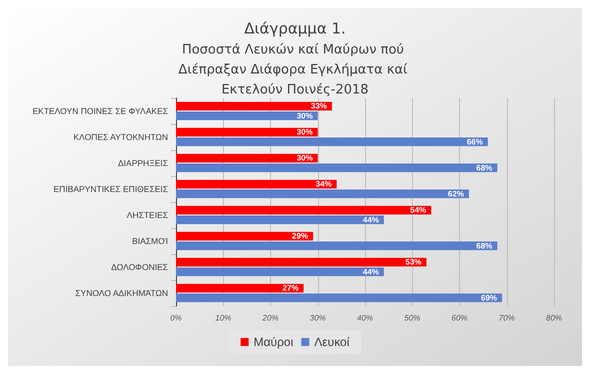 This screenshot has width=590, height=374. I want to click on y-tick-label: ΕΚΤΕΛΟΥΝ ΠΟΙΝΕΣ ΣΕ ΦΥΛΑΚΕΣ, so click(100, 111).